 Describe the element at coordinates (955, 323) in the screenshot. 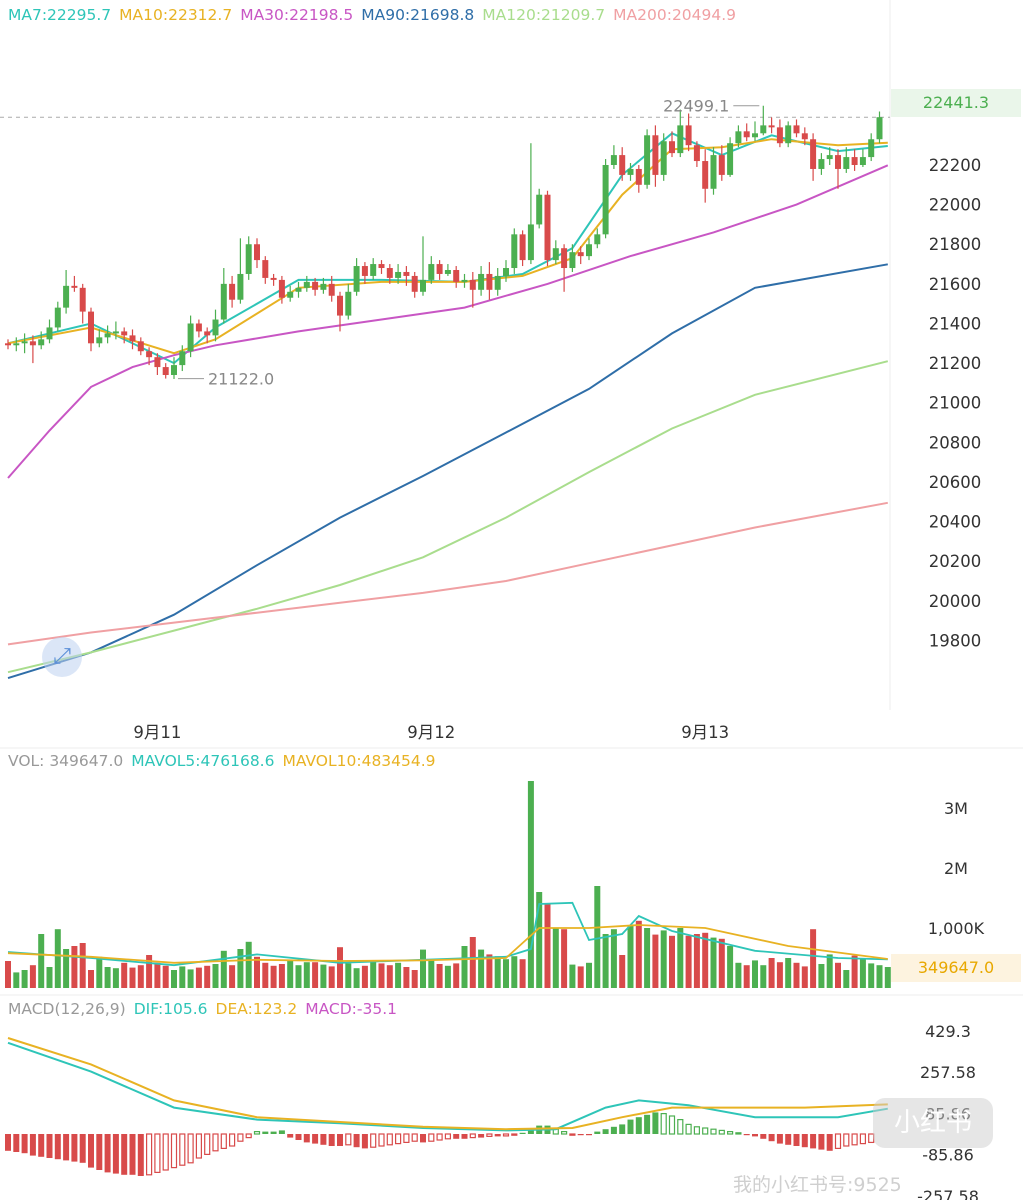

I see `price-tick-label: 21400` at that location.